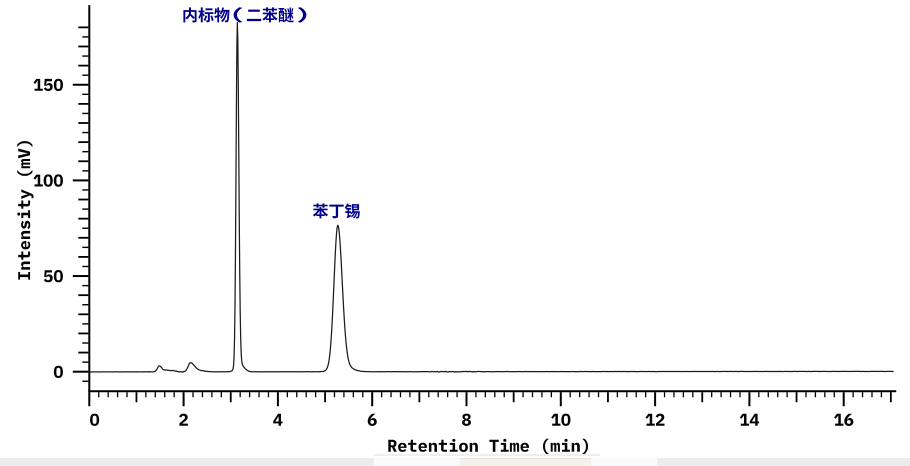 This screenshot has height=466, width=910. What do you see at coordinates (89, 199) in the screenshot?
I see `y-axis-line` at bounding box center [89, 199].